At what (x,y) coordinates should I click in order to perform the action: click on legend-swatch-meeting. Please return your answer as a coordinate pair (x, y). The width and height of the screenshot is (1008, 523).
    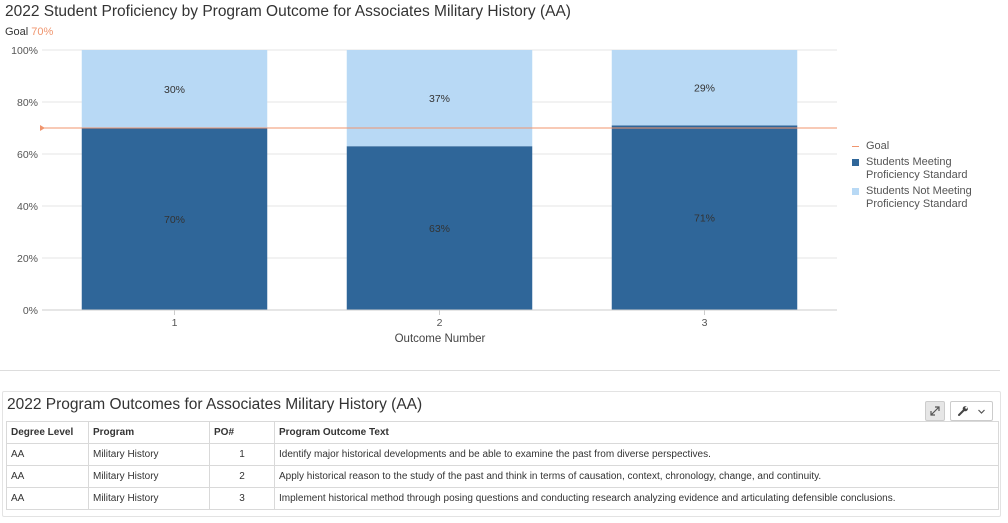
    Looking at the image, I should click on (855, 162).